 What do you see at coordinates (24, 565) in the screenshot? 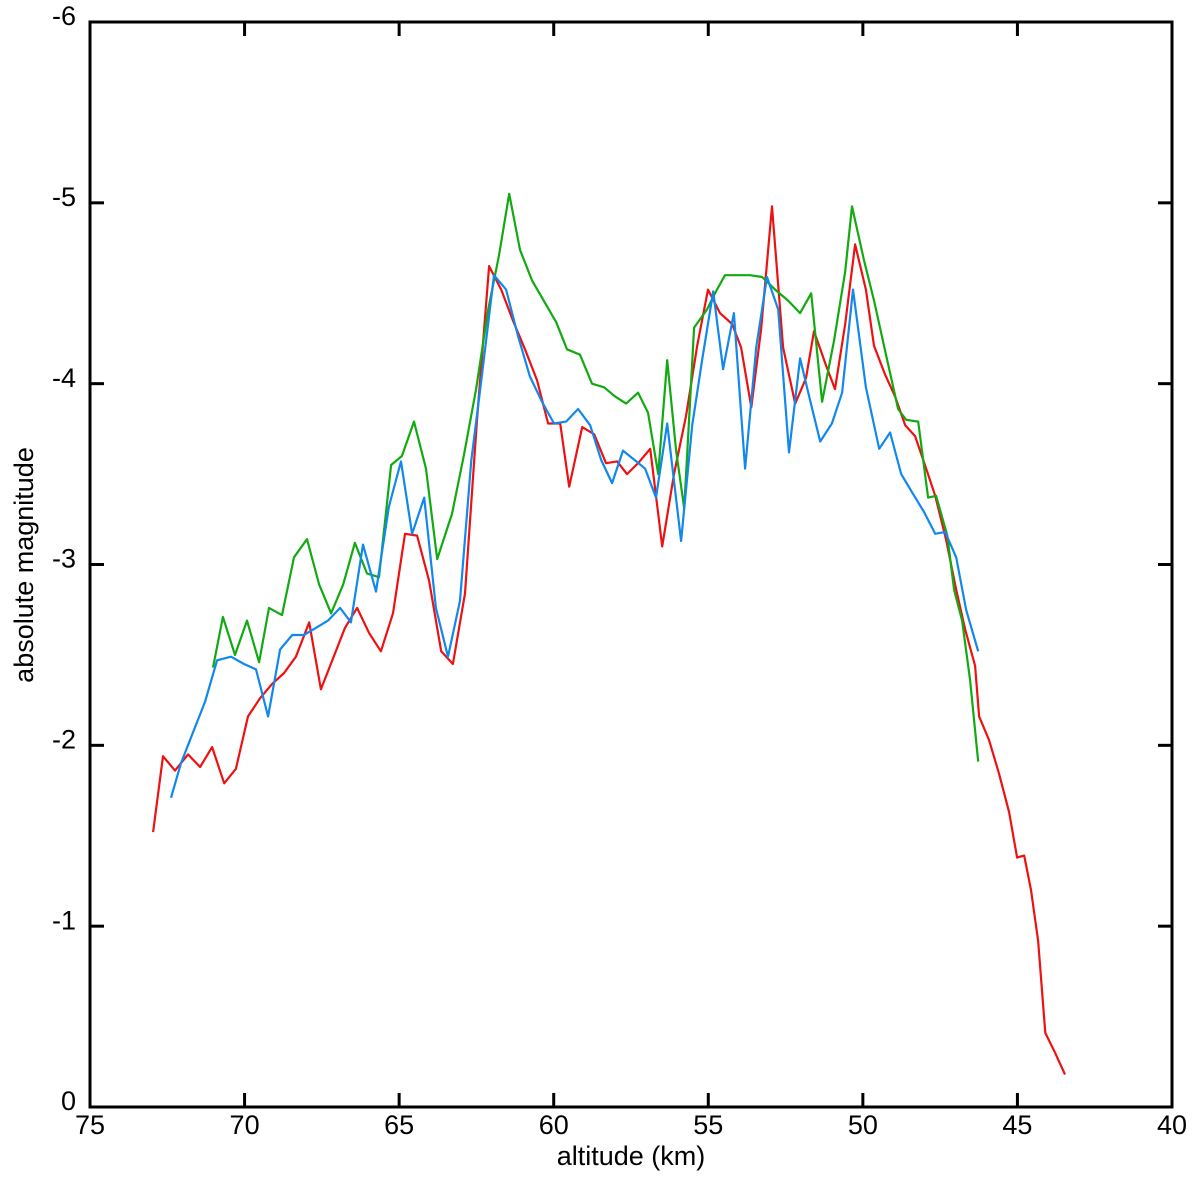
I see `y-axis-label: absolute magnitude` at bounding box center [24, 565].